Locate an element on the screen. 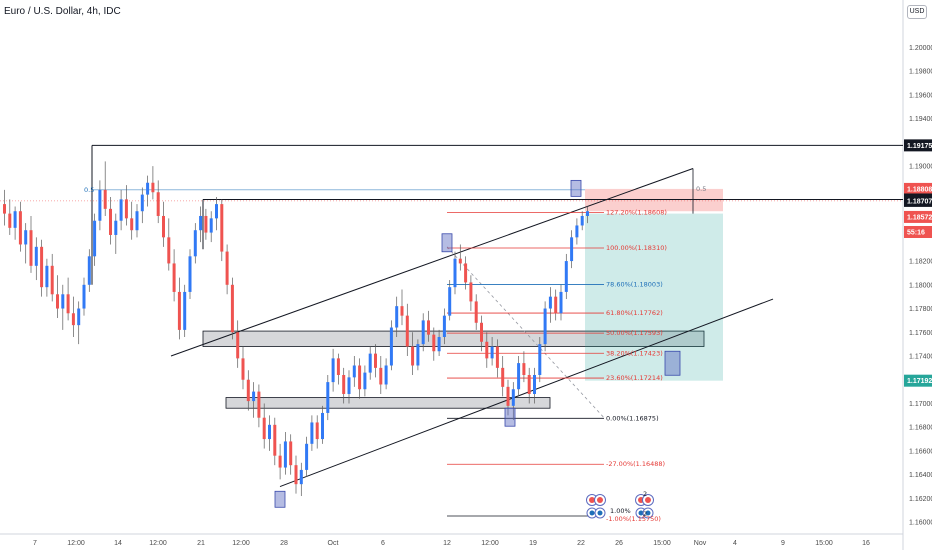  time-tick-4: 21 is located at coordinates (201, 543).